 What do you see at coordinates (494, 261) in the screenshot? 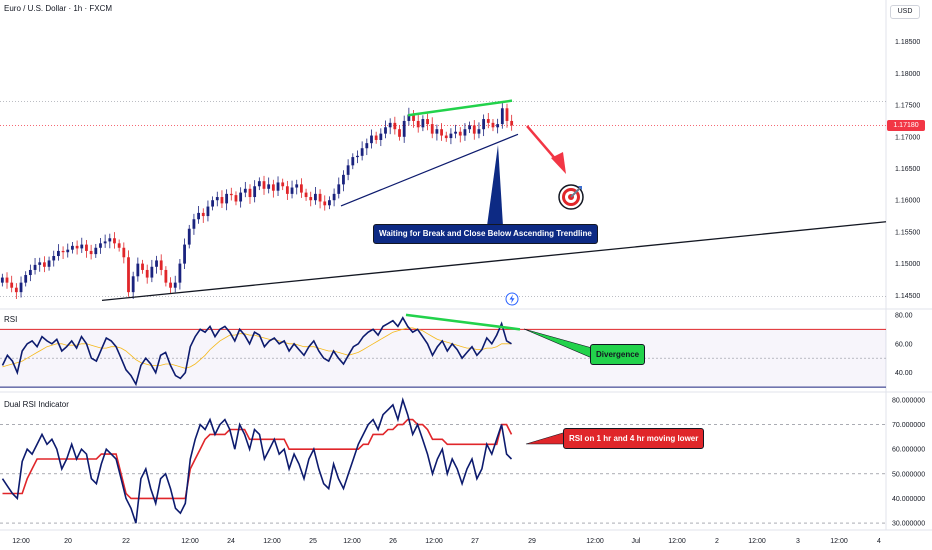
I see `long-ascending-trendline` at bounding box center [494, 261].